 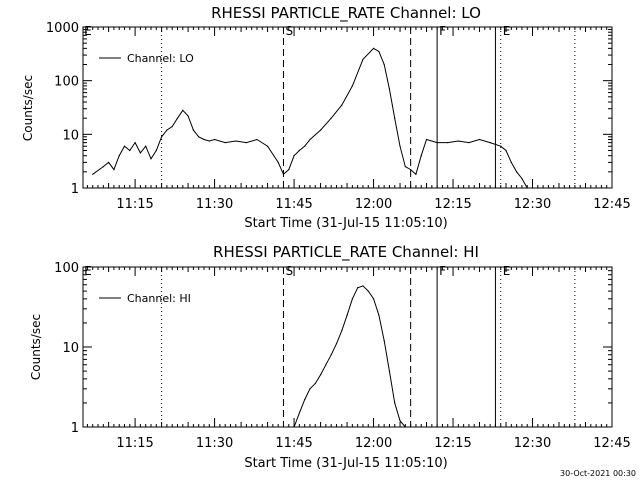 I want to click on y-tick-label: 1000, so click(x=62, y=28).